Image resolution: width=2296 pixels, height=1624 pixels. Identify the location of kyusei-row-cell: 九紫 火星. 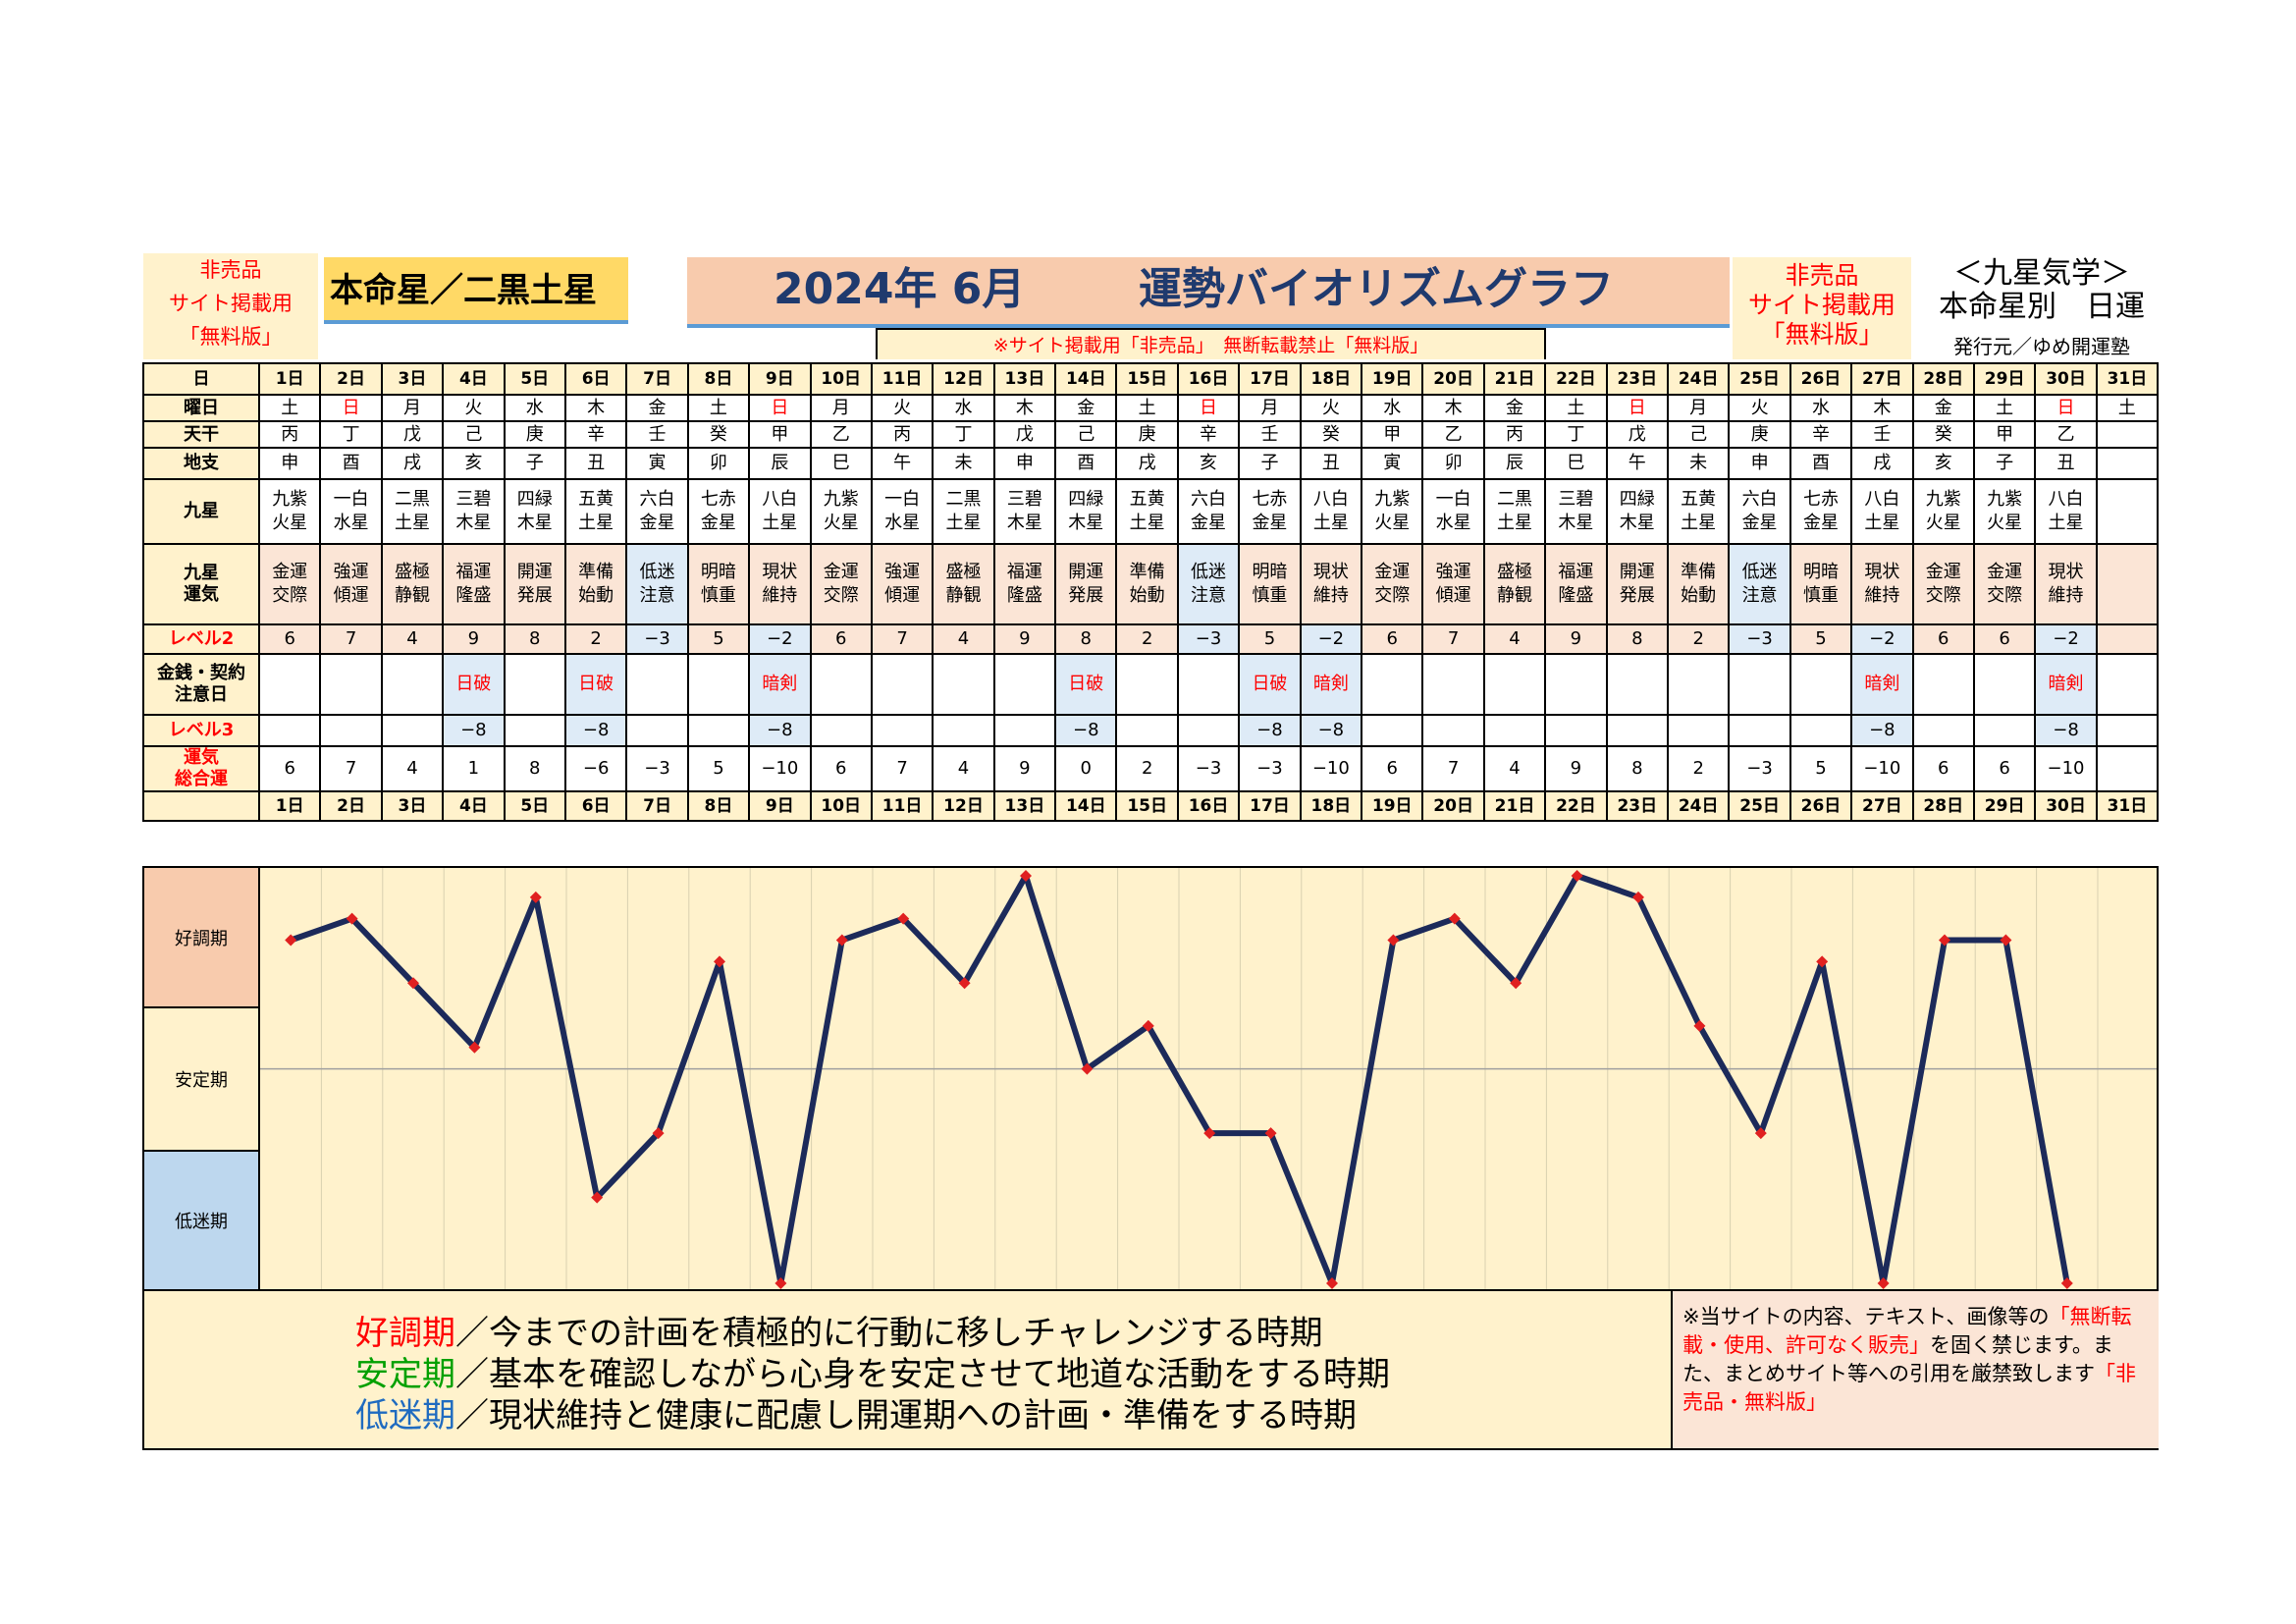
(290, 511).